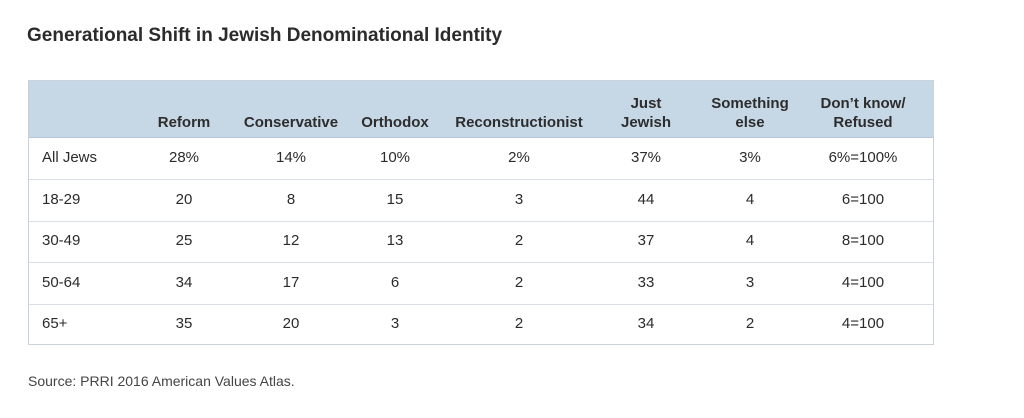  I want to click on table-row: 65+ 35 20 3 2 34 2 4=100, so click(481, 324).